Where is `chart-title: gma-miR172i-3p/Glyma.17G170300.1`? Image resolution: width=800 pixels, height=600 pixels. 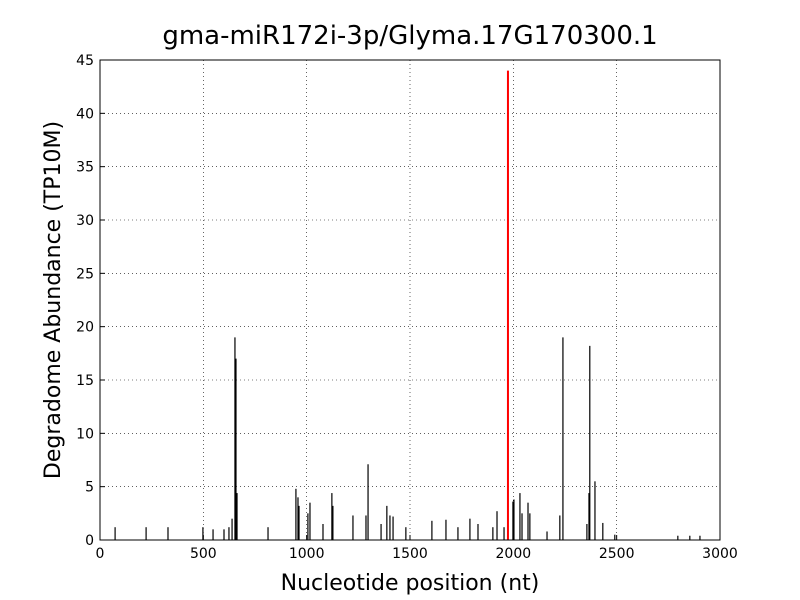 chart-title: gma-miR172i-3p/Glyma.17G170300.1 is located at coordinates (409, 36).